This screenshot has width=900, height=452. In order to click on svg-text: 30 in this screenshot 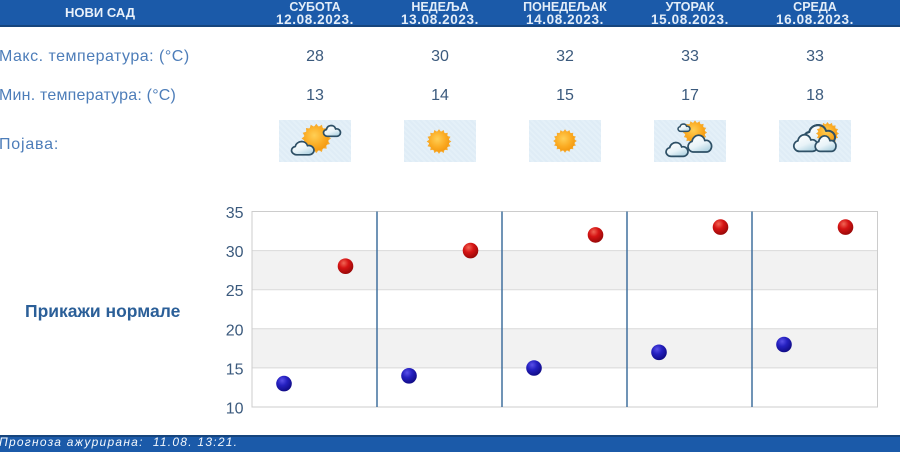, I will do `click(235, 252)`.